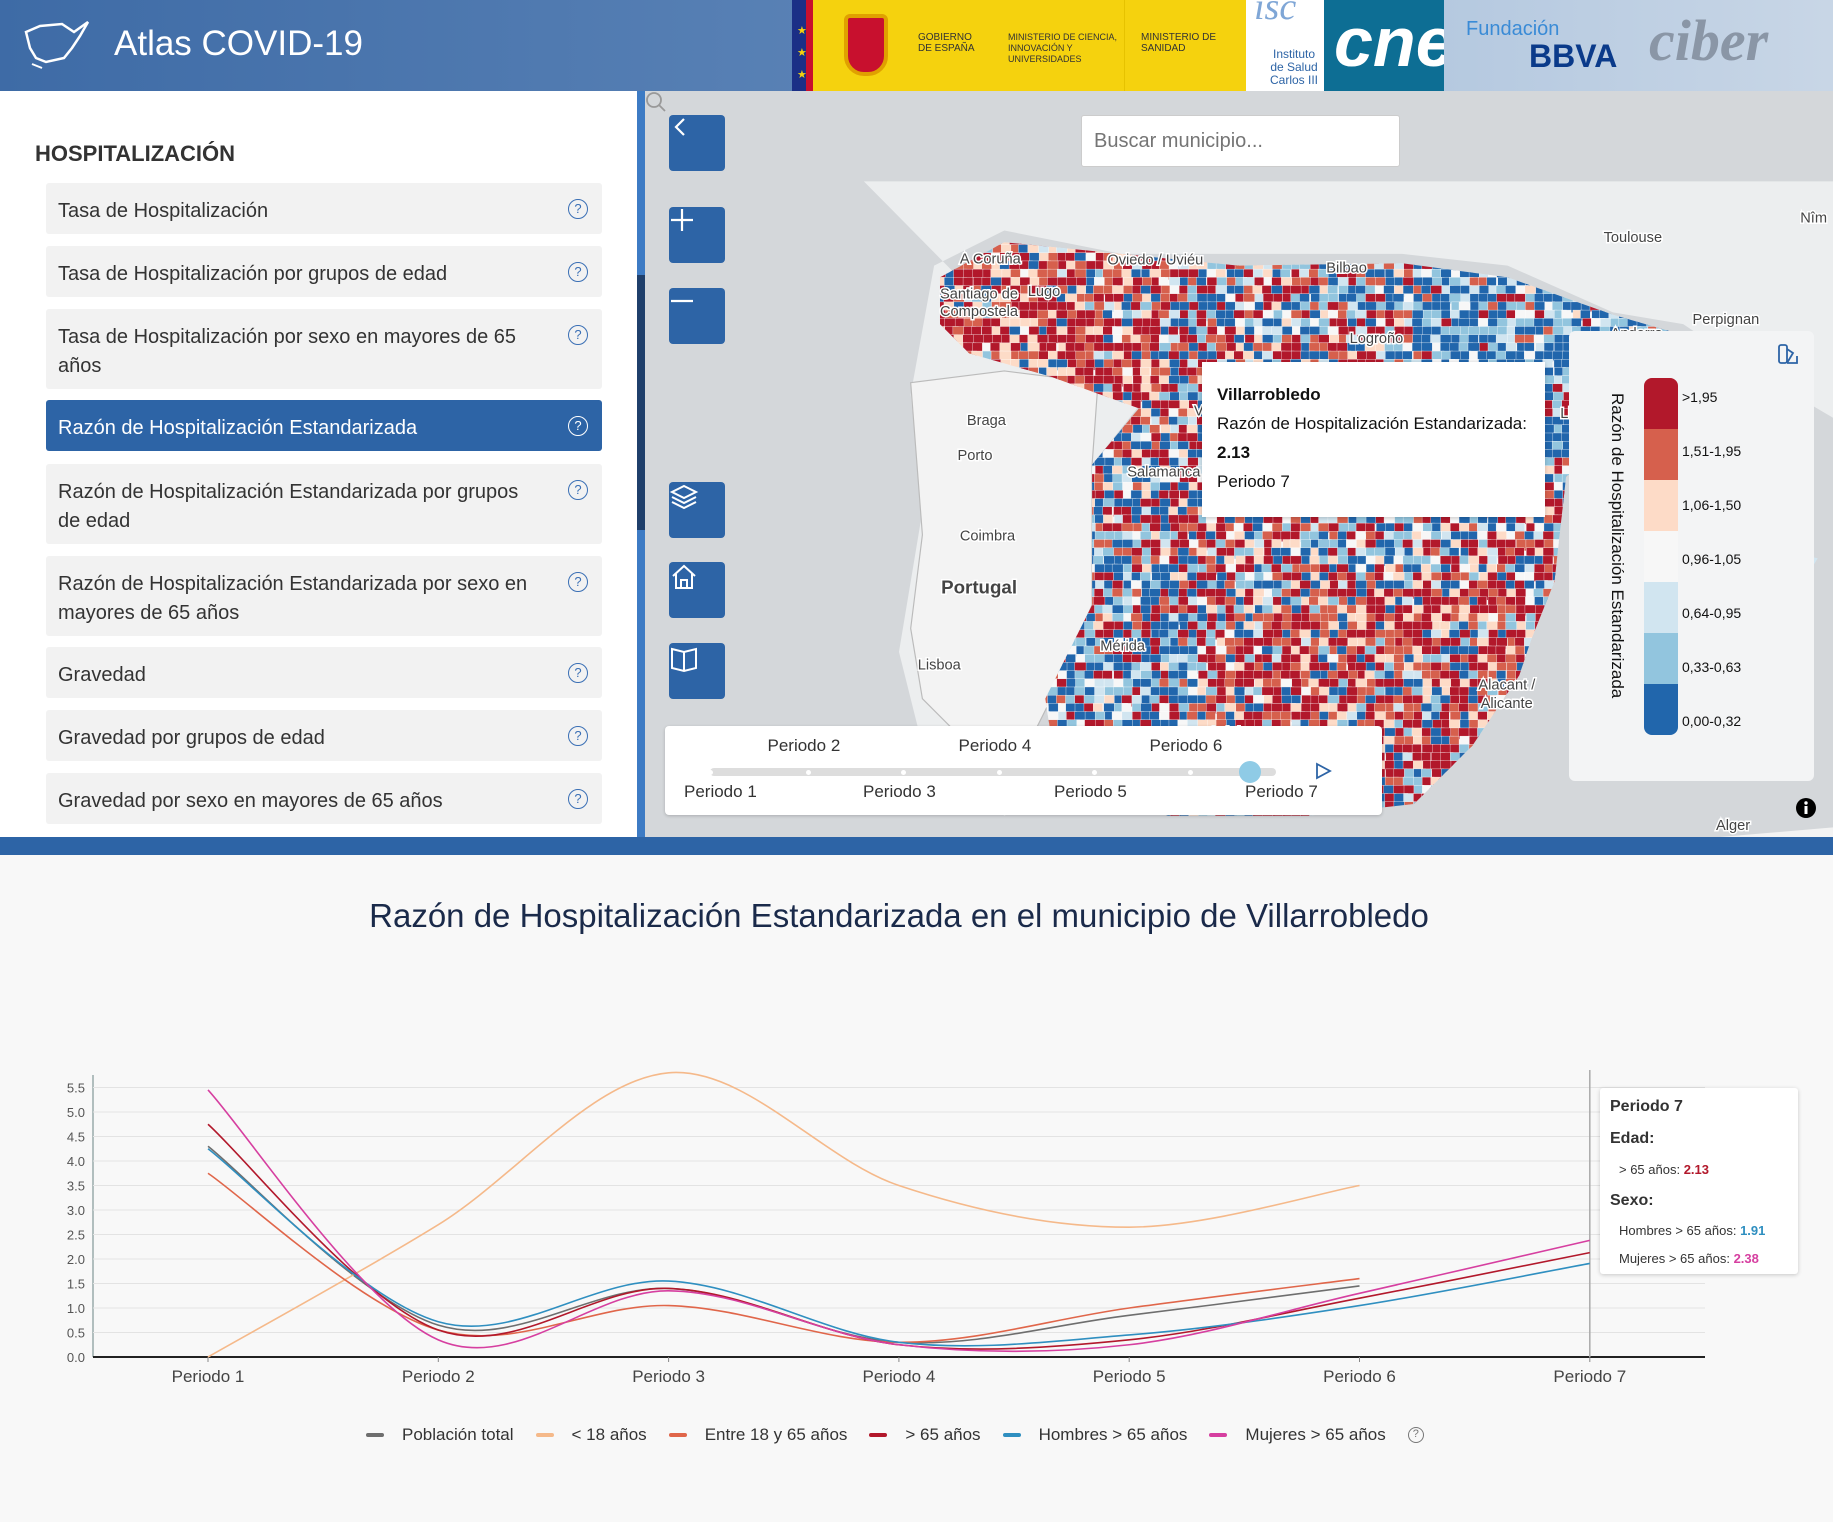 The width and height of the screenshot is (1833, 1522). Describe the element at coordinates (76, 1088) in the screenshot. I see `y-tick-label: 5.5` at that location.